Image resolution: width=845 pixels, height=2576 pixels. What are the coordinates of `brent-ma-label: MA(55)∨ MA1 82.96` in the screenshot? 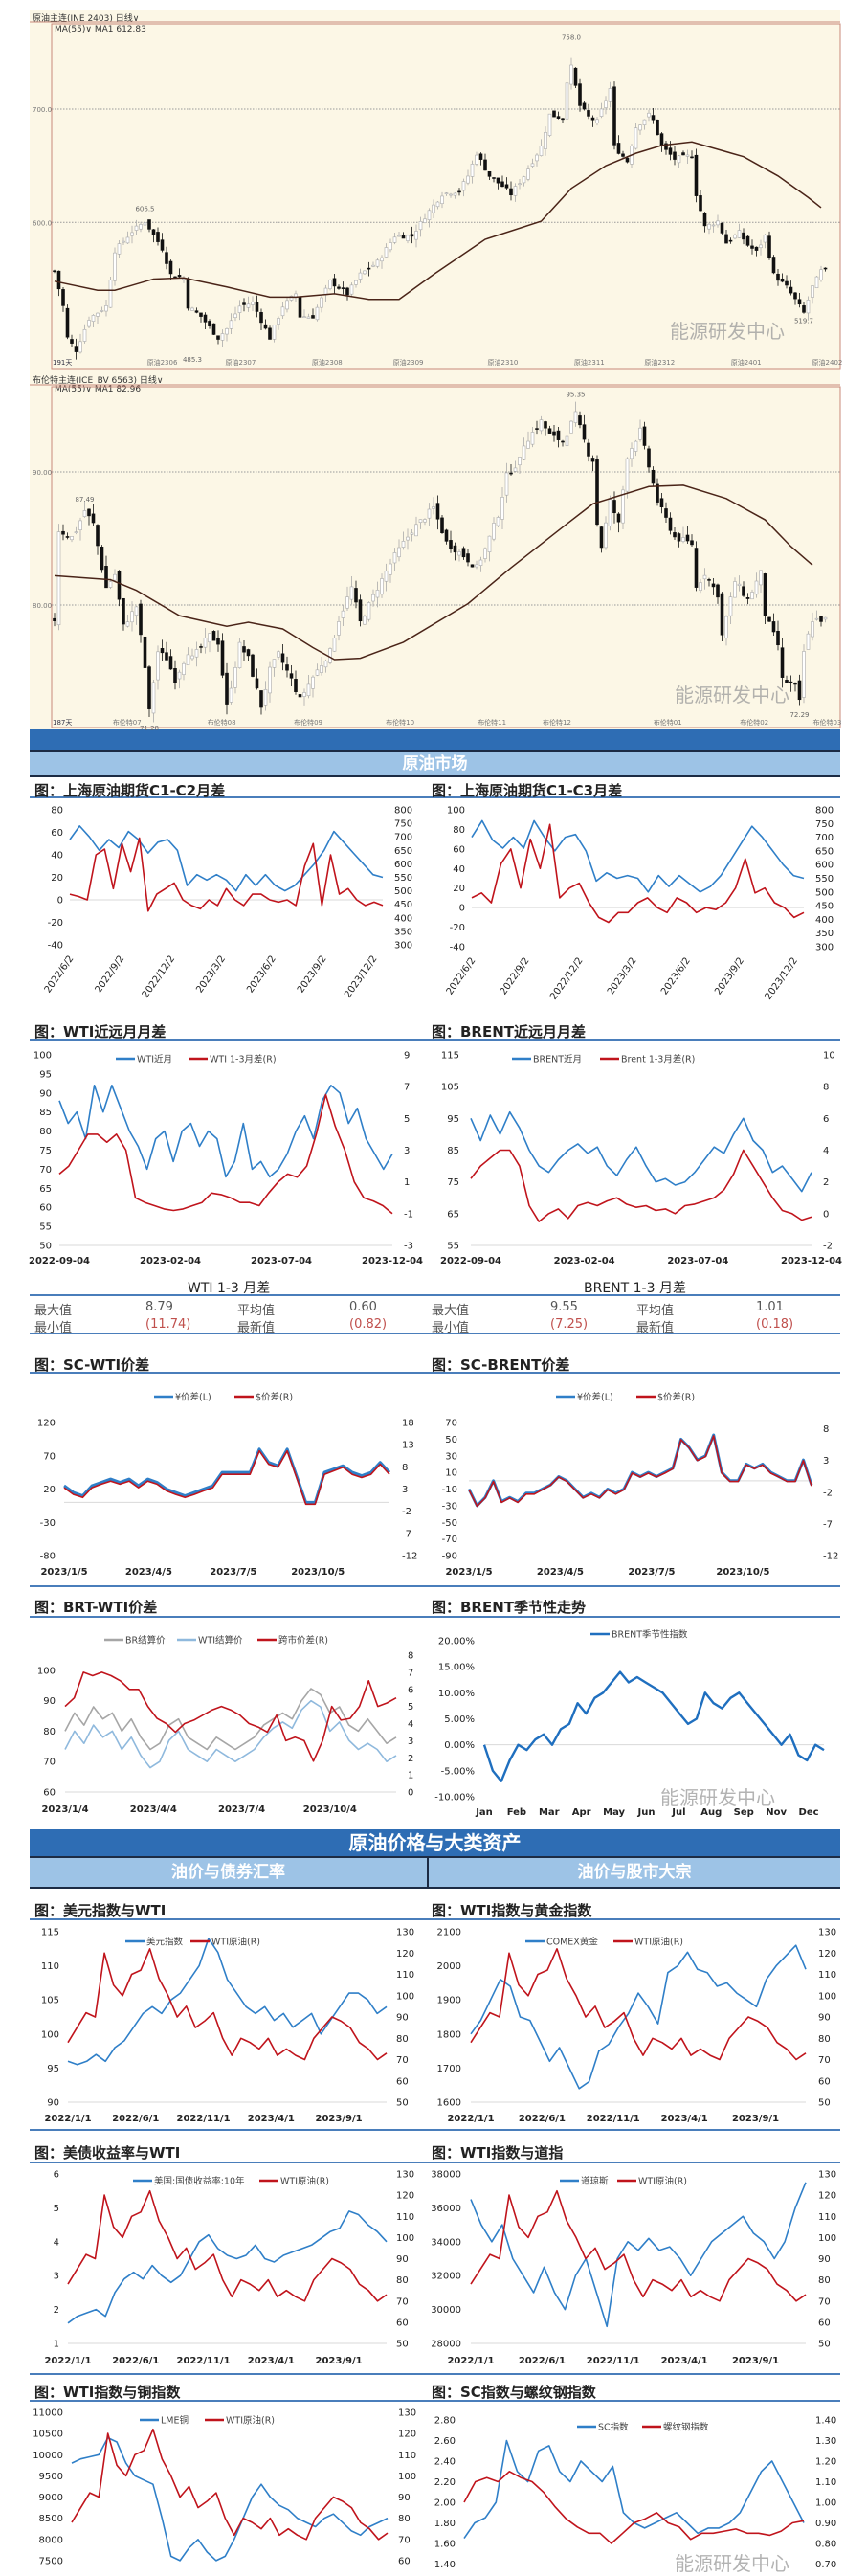 It's located at (99, 390).